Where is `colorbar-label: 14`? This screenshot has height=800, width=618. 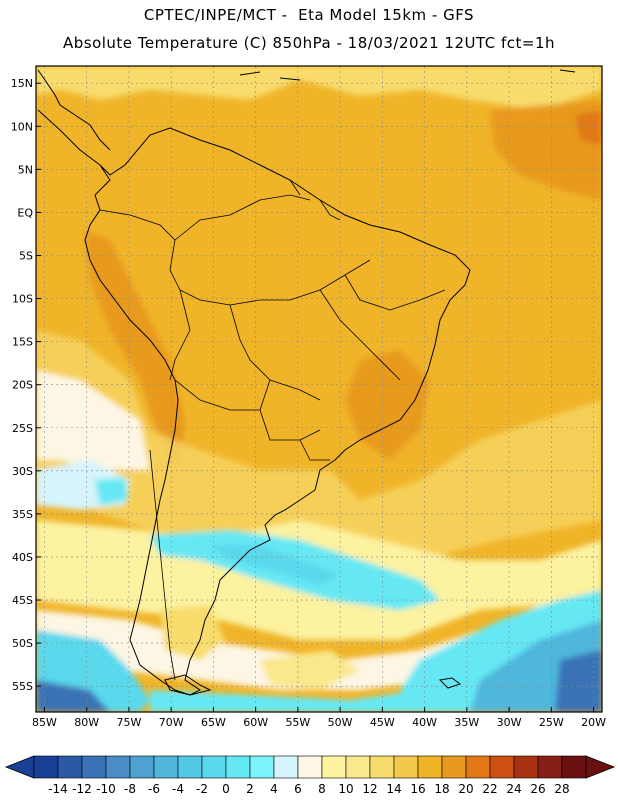
colorbar-label: 14 is located at coordinates (393, 789).